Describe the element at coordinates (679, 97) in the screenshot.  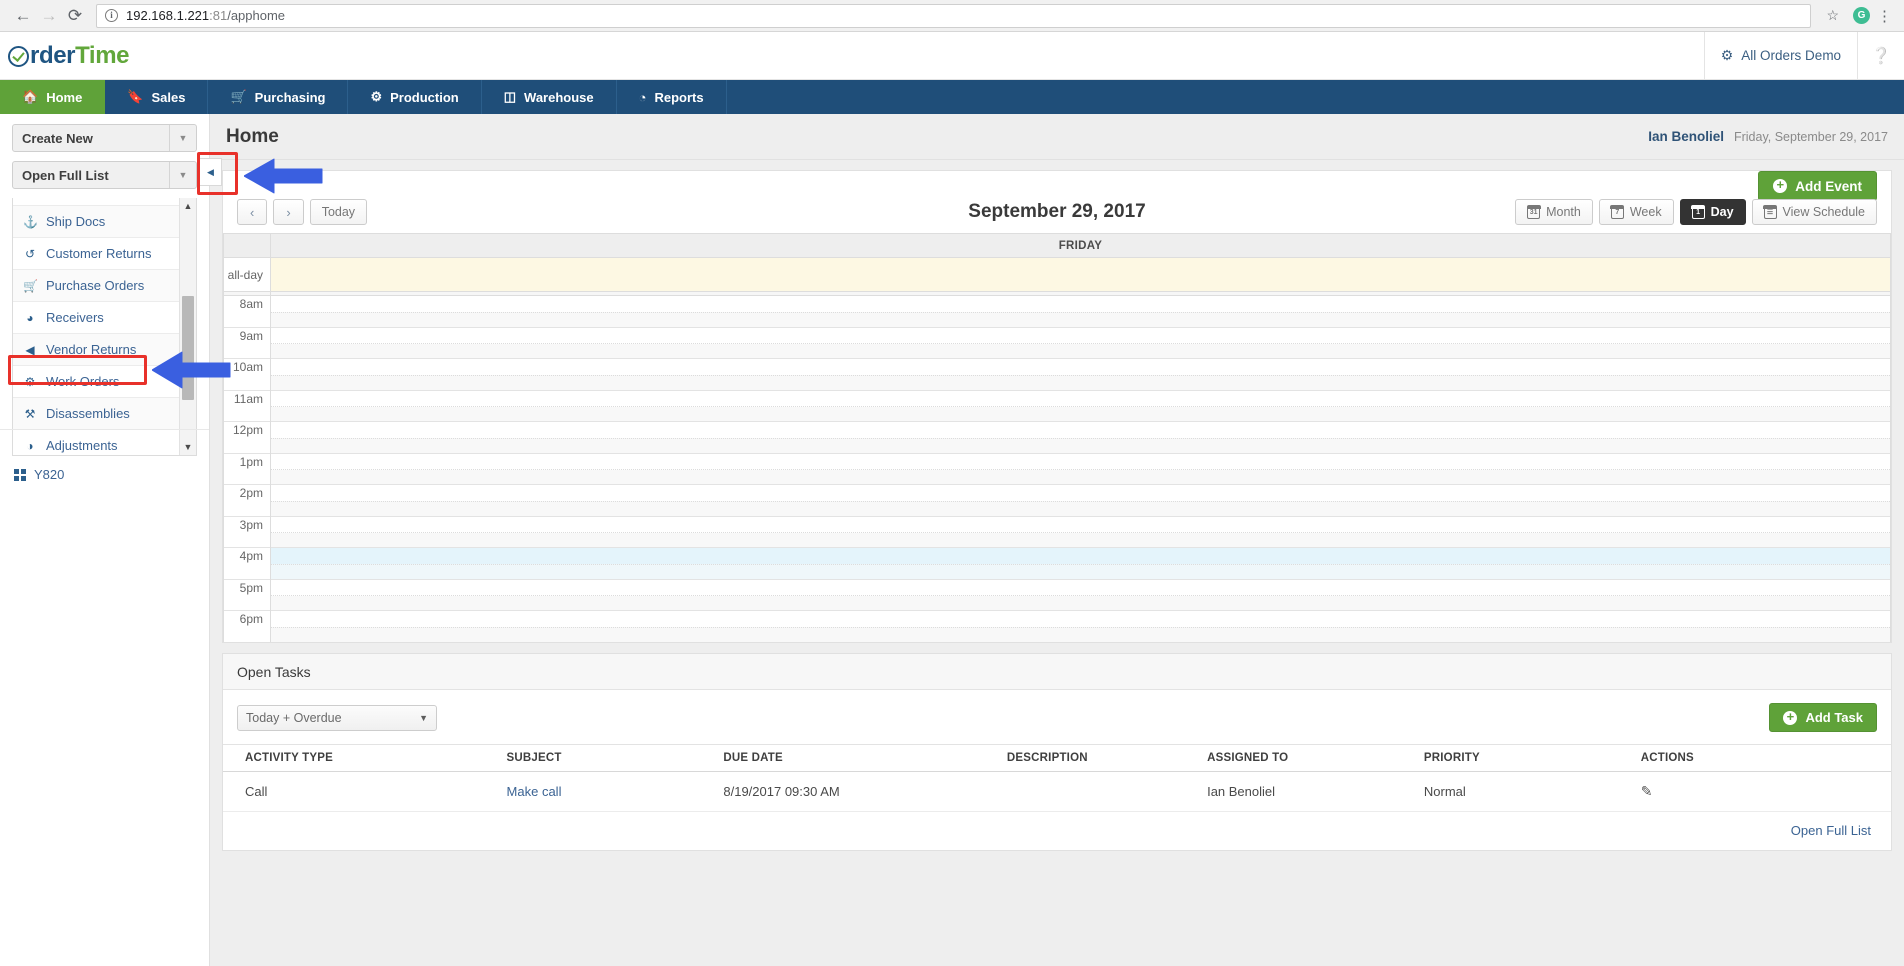
I see `nav-label: Reports` at that location.